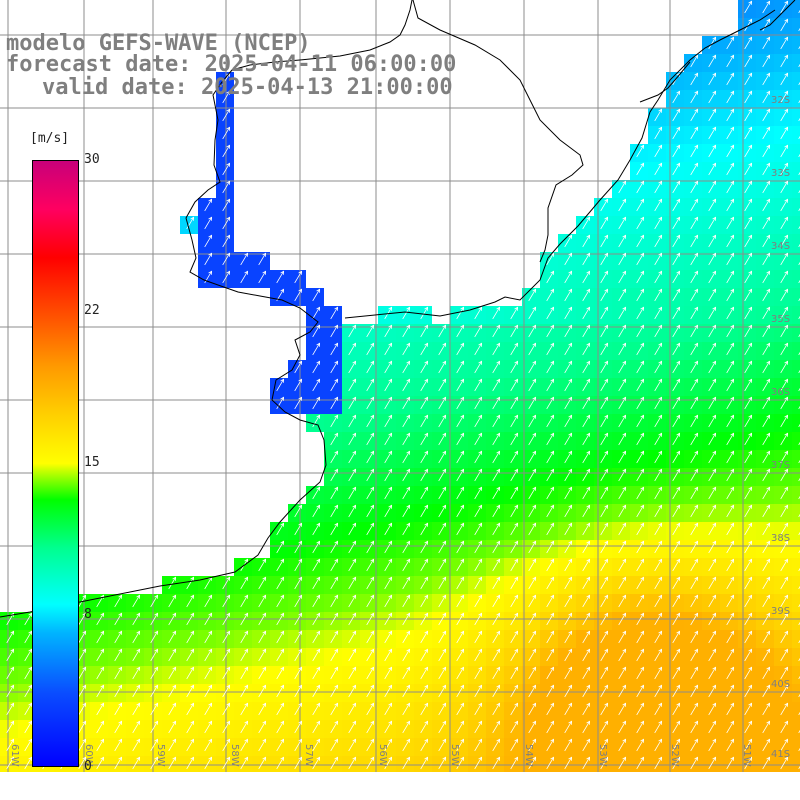 Image resolution: width=800 pixels, height=800 pixels. What do you see at coordinates (780, 754) in the screenshot?
I see `lat-label: 41S` at bounding box center [780, 754].